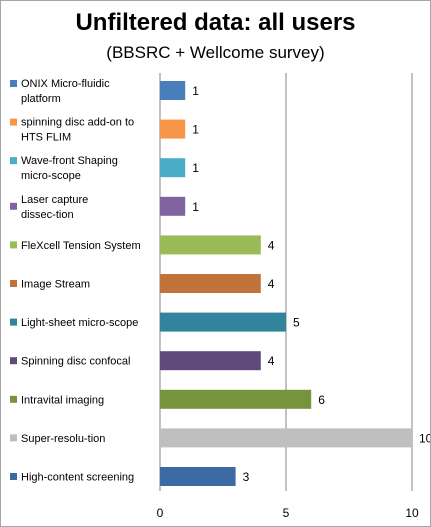  I want to click on legend-label: ONIX Micro-fluidic platform, so click(65, 91).